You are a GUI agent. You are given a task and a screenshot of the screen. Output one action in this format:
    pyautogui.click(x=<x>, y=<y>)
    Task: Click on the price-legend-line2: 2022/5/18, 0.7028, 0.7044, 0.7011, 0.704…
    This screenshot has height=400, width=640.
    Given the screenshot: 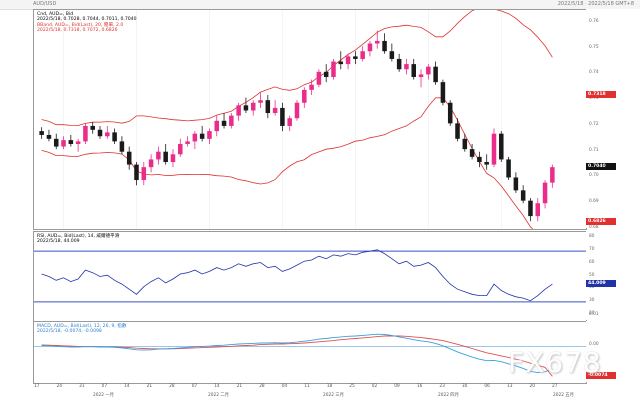 What is the action you would take?
    pyautogui.click(x=87, y=20)
    